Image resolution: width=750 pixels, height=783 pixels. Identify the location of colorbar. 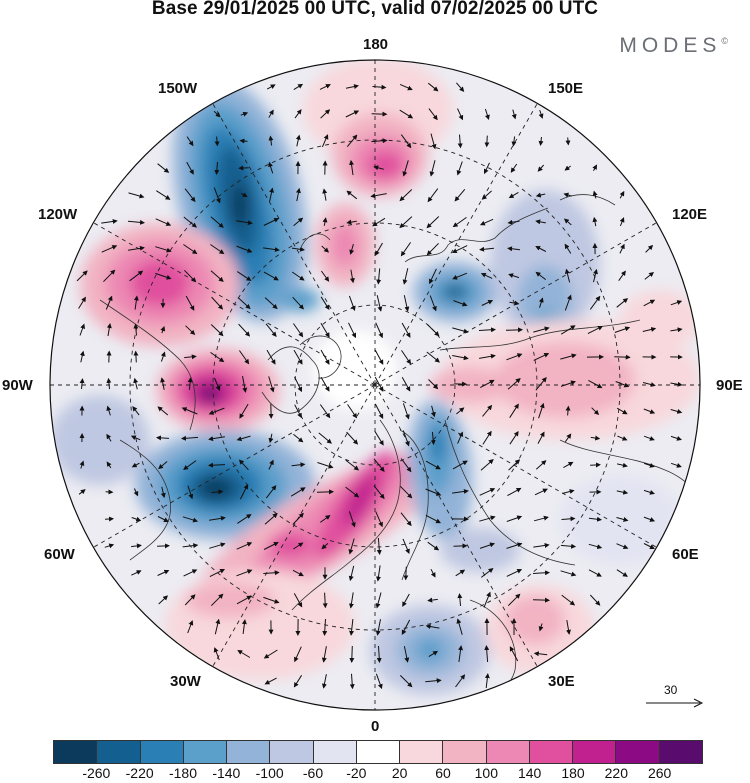
(378, 752).